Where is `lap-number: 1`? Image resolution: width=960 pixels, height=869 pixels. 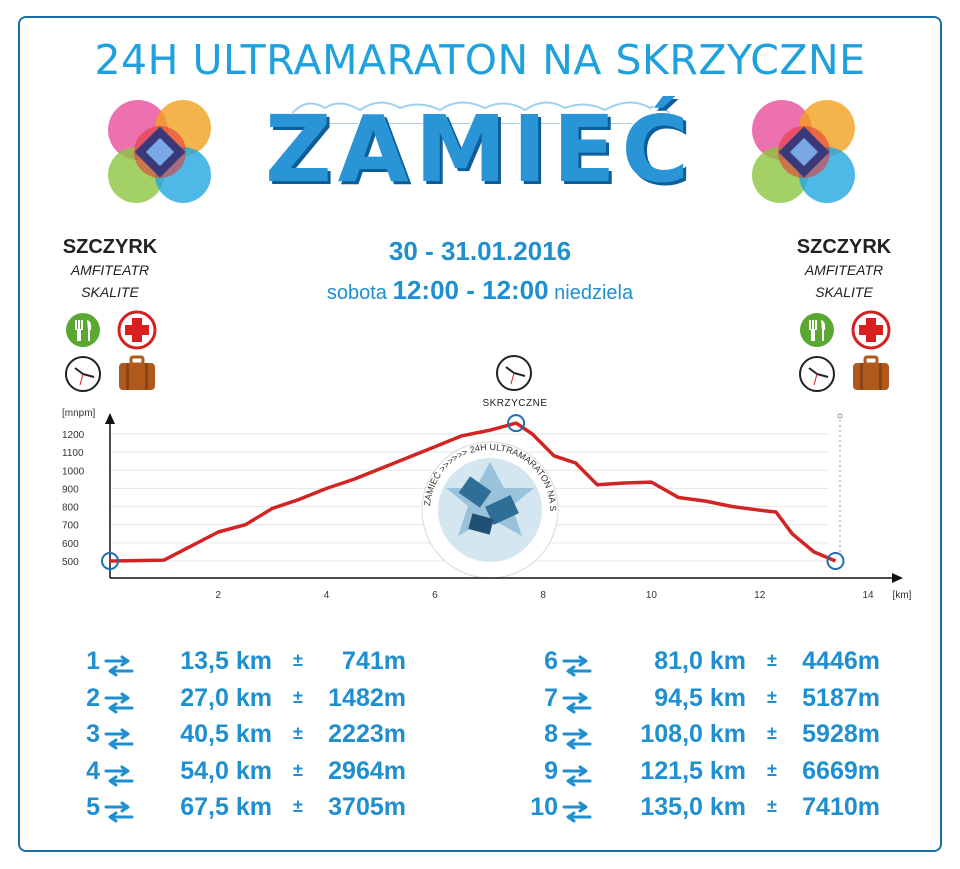 lap-number: 1 is located at coordinates (93, 661).